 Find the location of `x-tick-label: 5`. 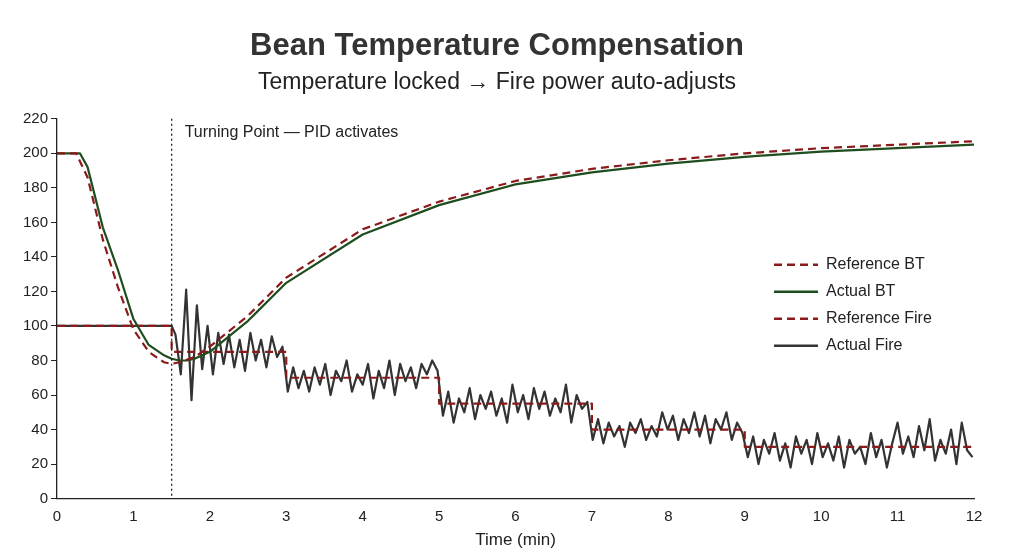

x-tick-label: 5 is located at coordinates (439, 515).